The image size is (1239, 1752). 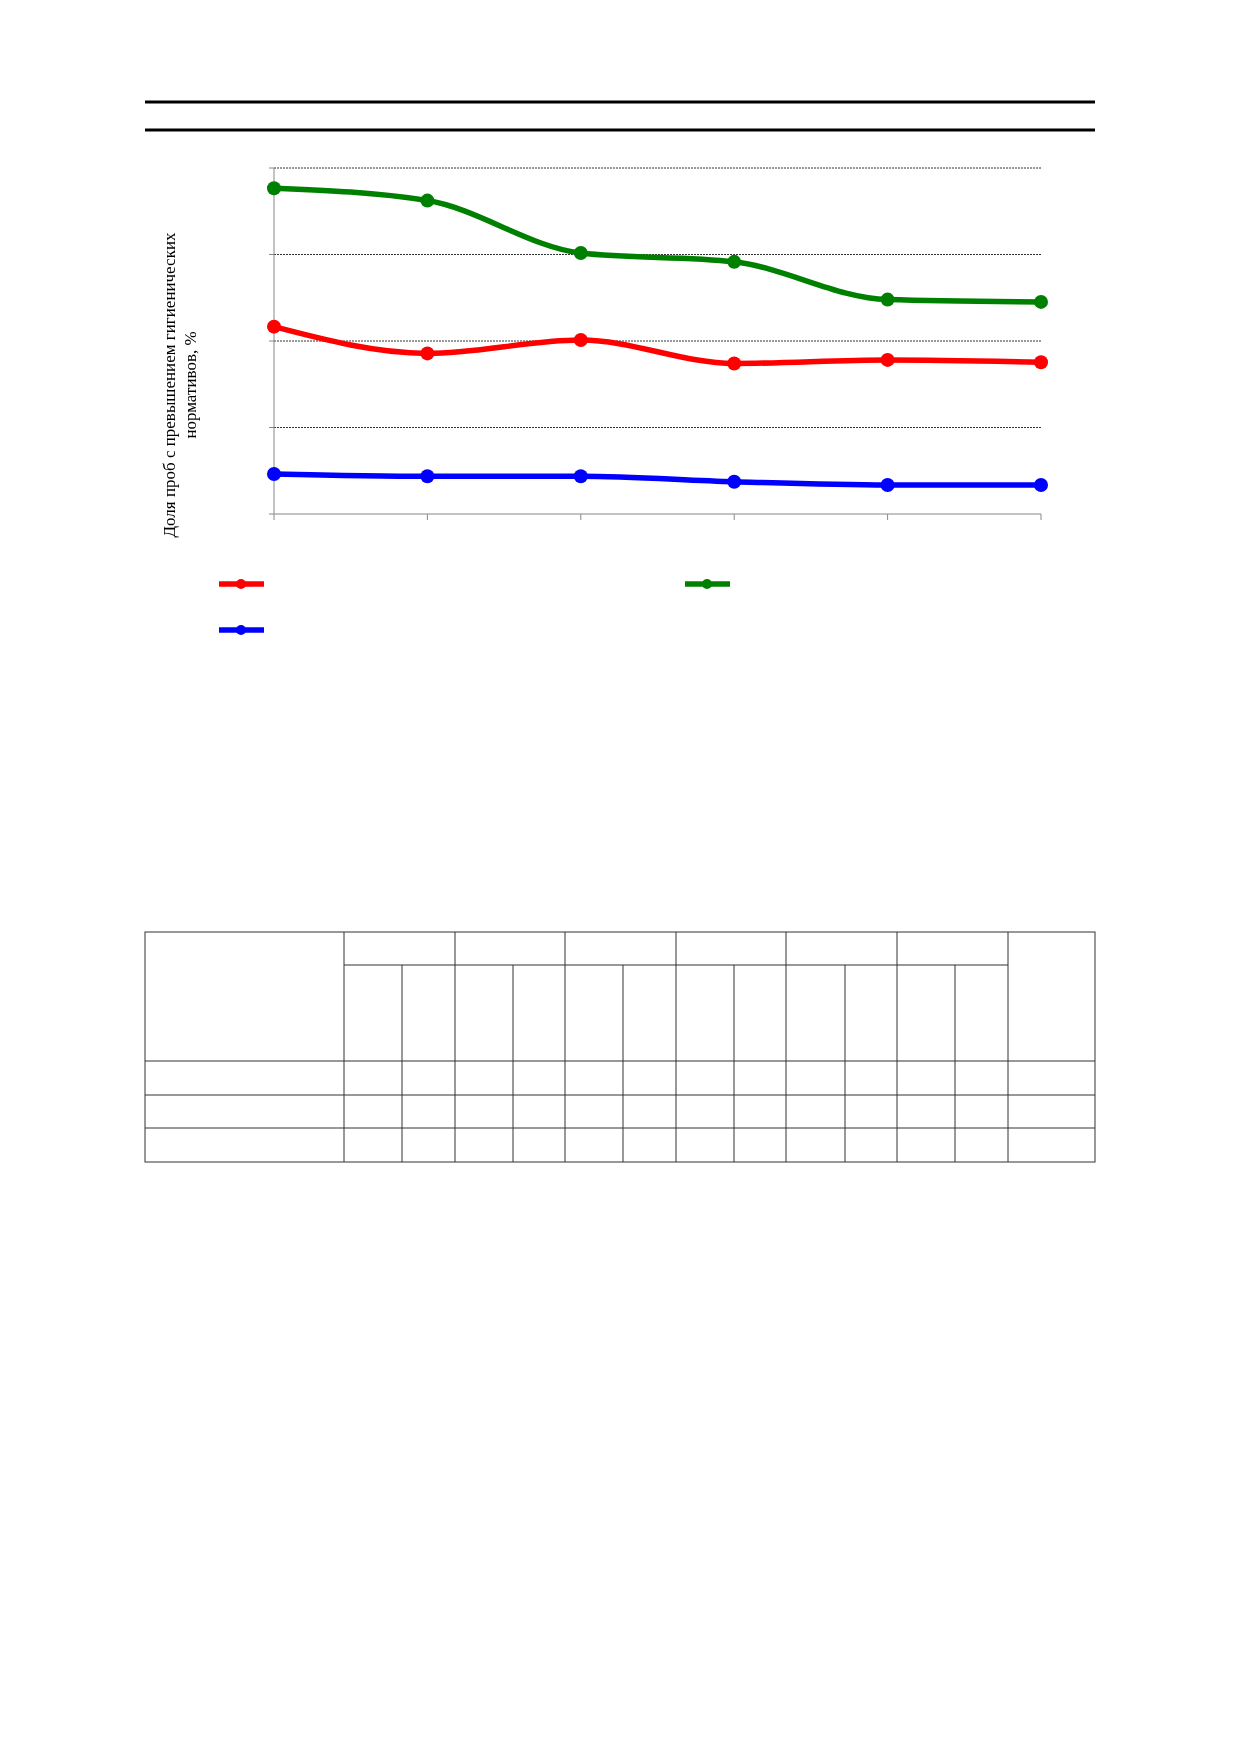 What do you see at coordinates (180, 385) in the screenshot?
I see `y-axis-title: Доля проб с превышением гигиенических нормативов, %` at bounding box center [180, 385].